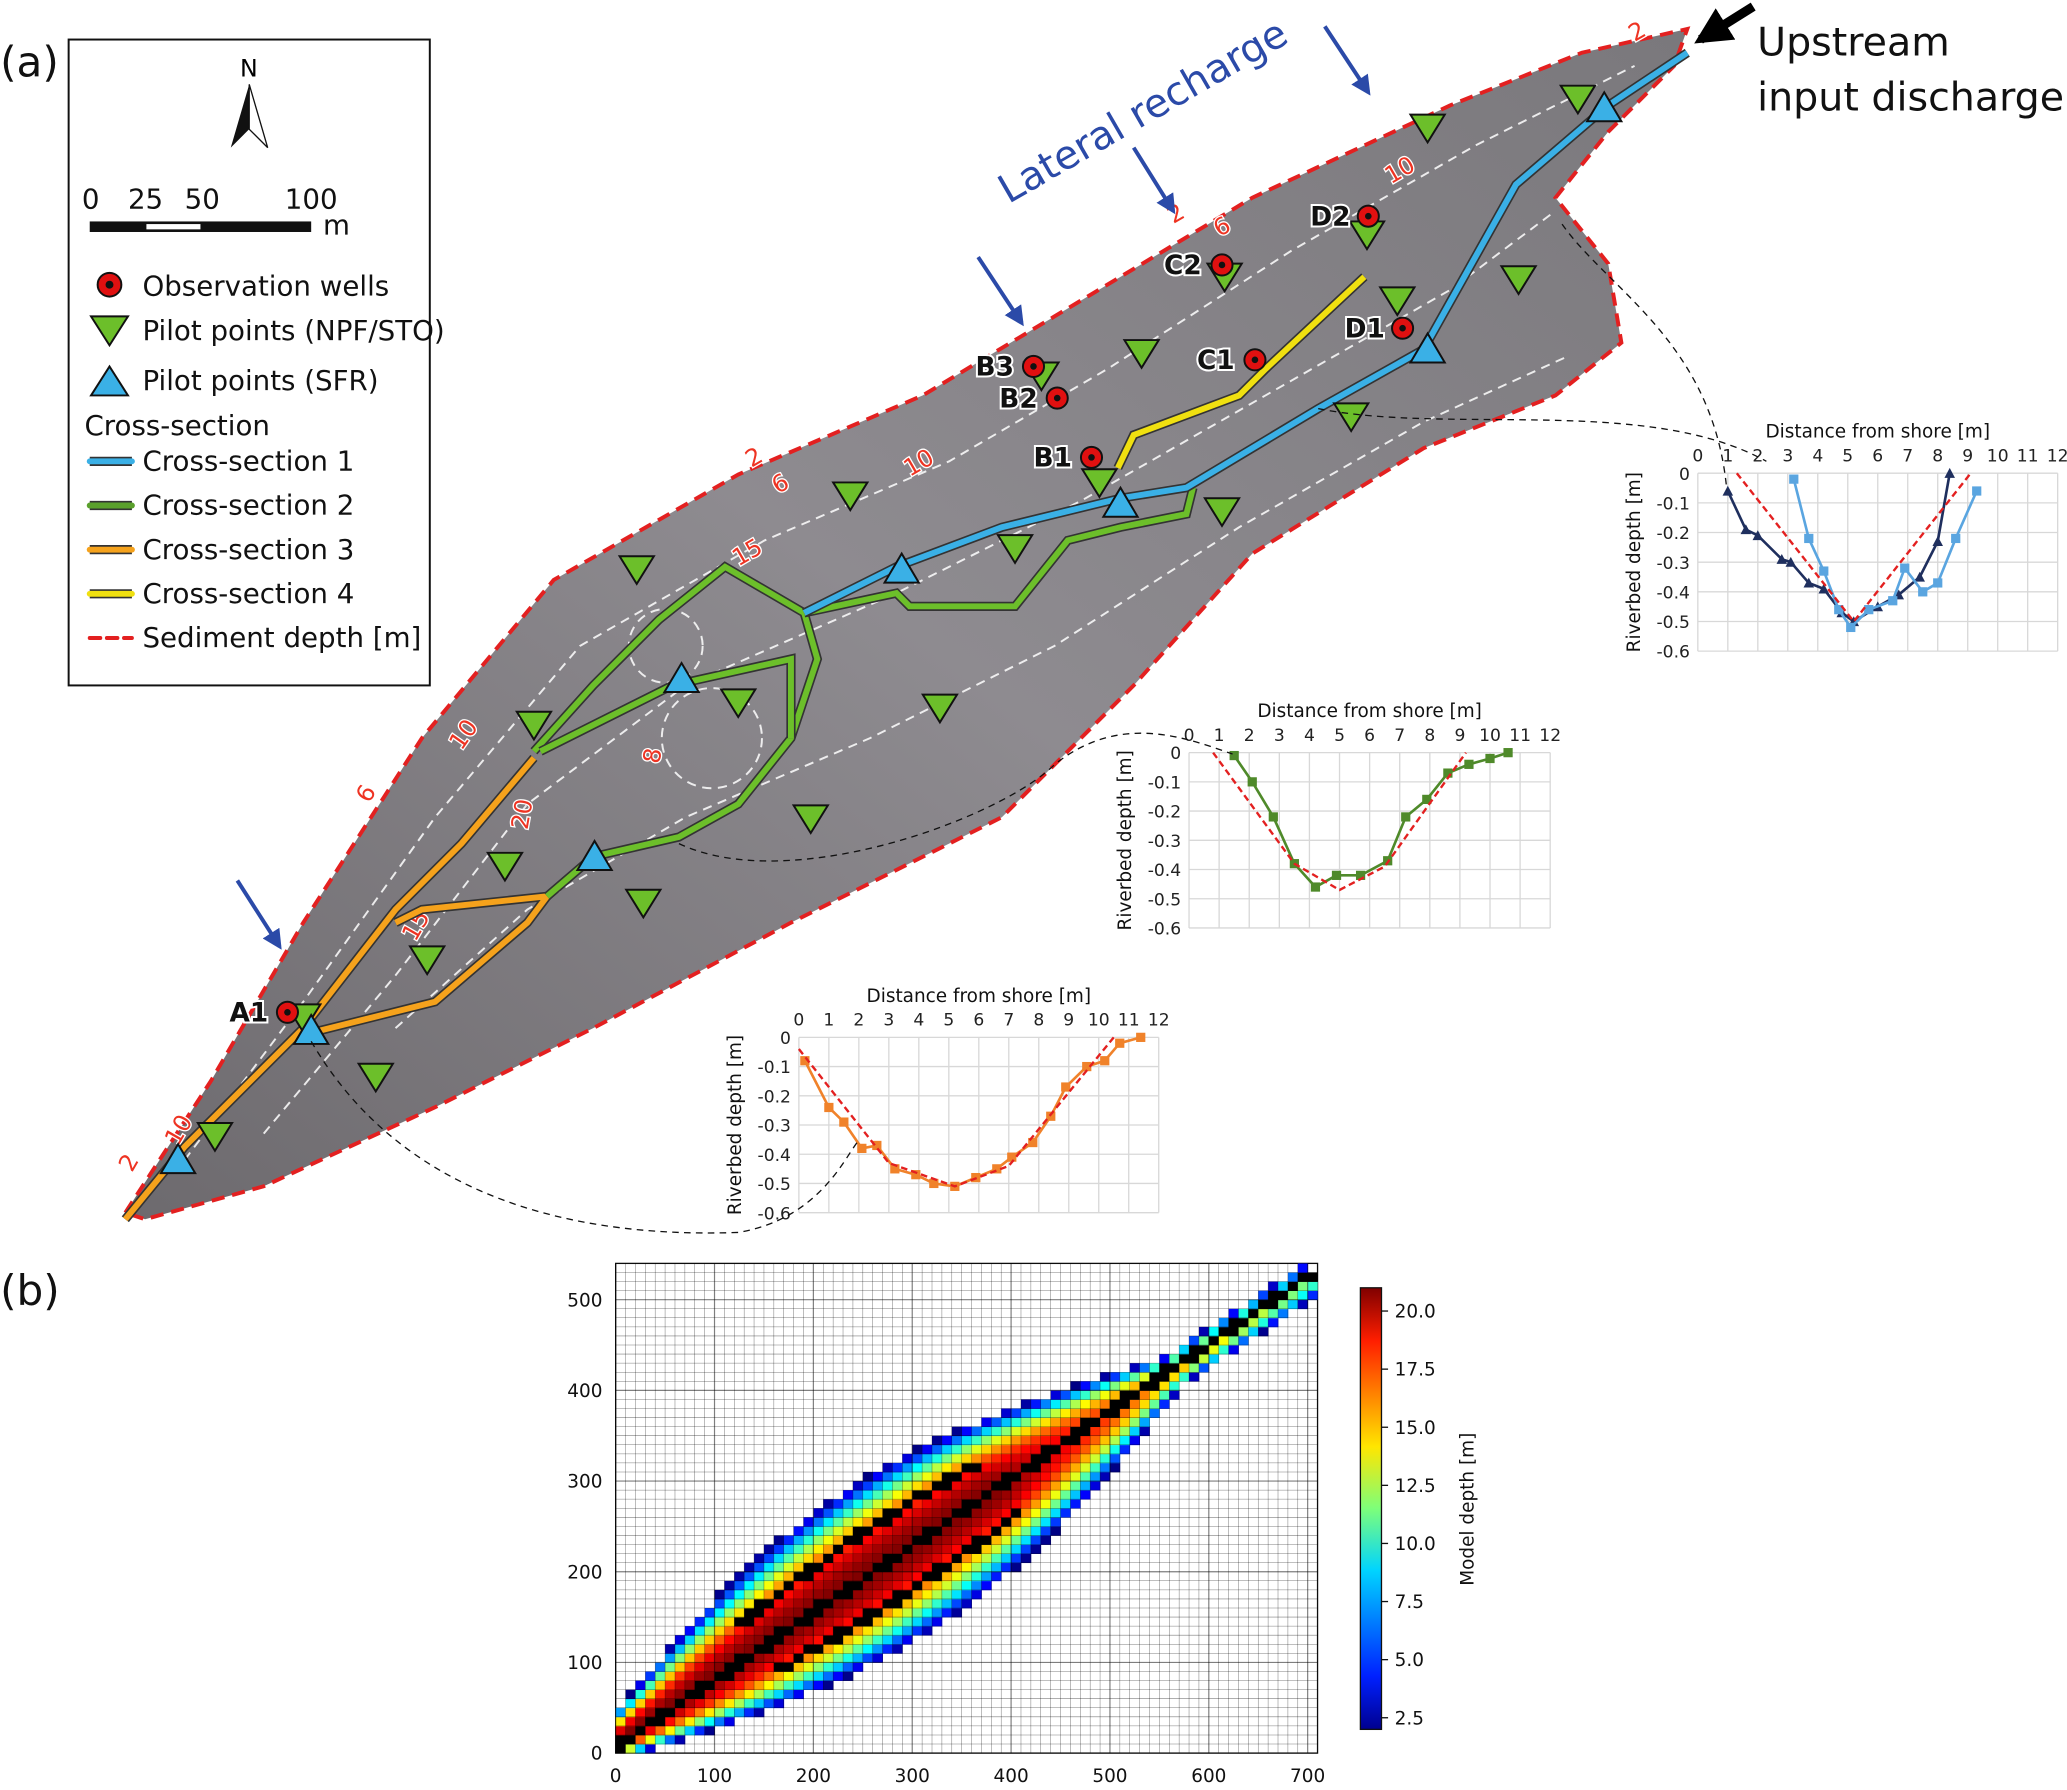  What do you see at coordinates (912, 1776) in the screenshot?
I see `x-tick-label: 300` at bounding box center [912, 1776].